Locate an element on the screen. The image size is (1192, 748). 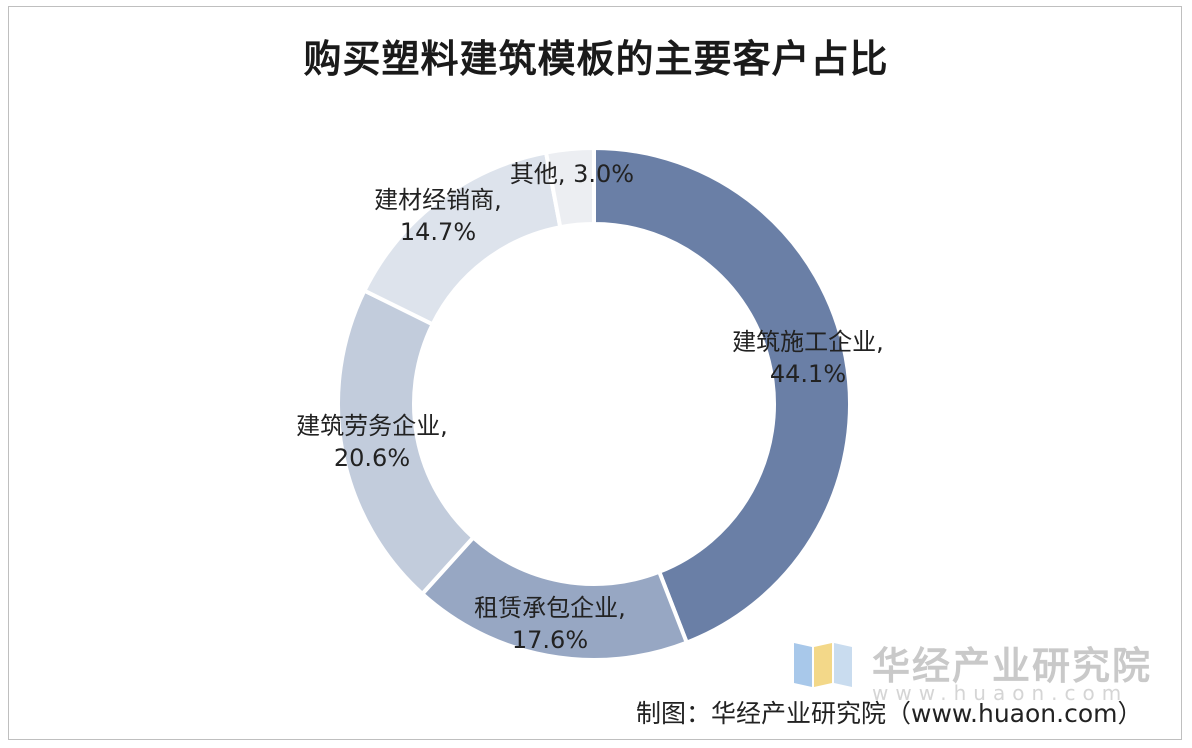
watermark-logo-icon is located at coordinates (823, 665).